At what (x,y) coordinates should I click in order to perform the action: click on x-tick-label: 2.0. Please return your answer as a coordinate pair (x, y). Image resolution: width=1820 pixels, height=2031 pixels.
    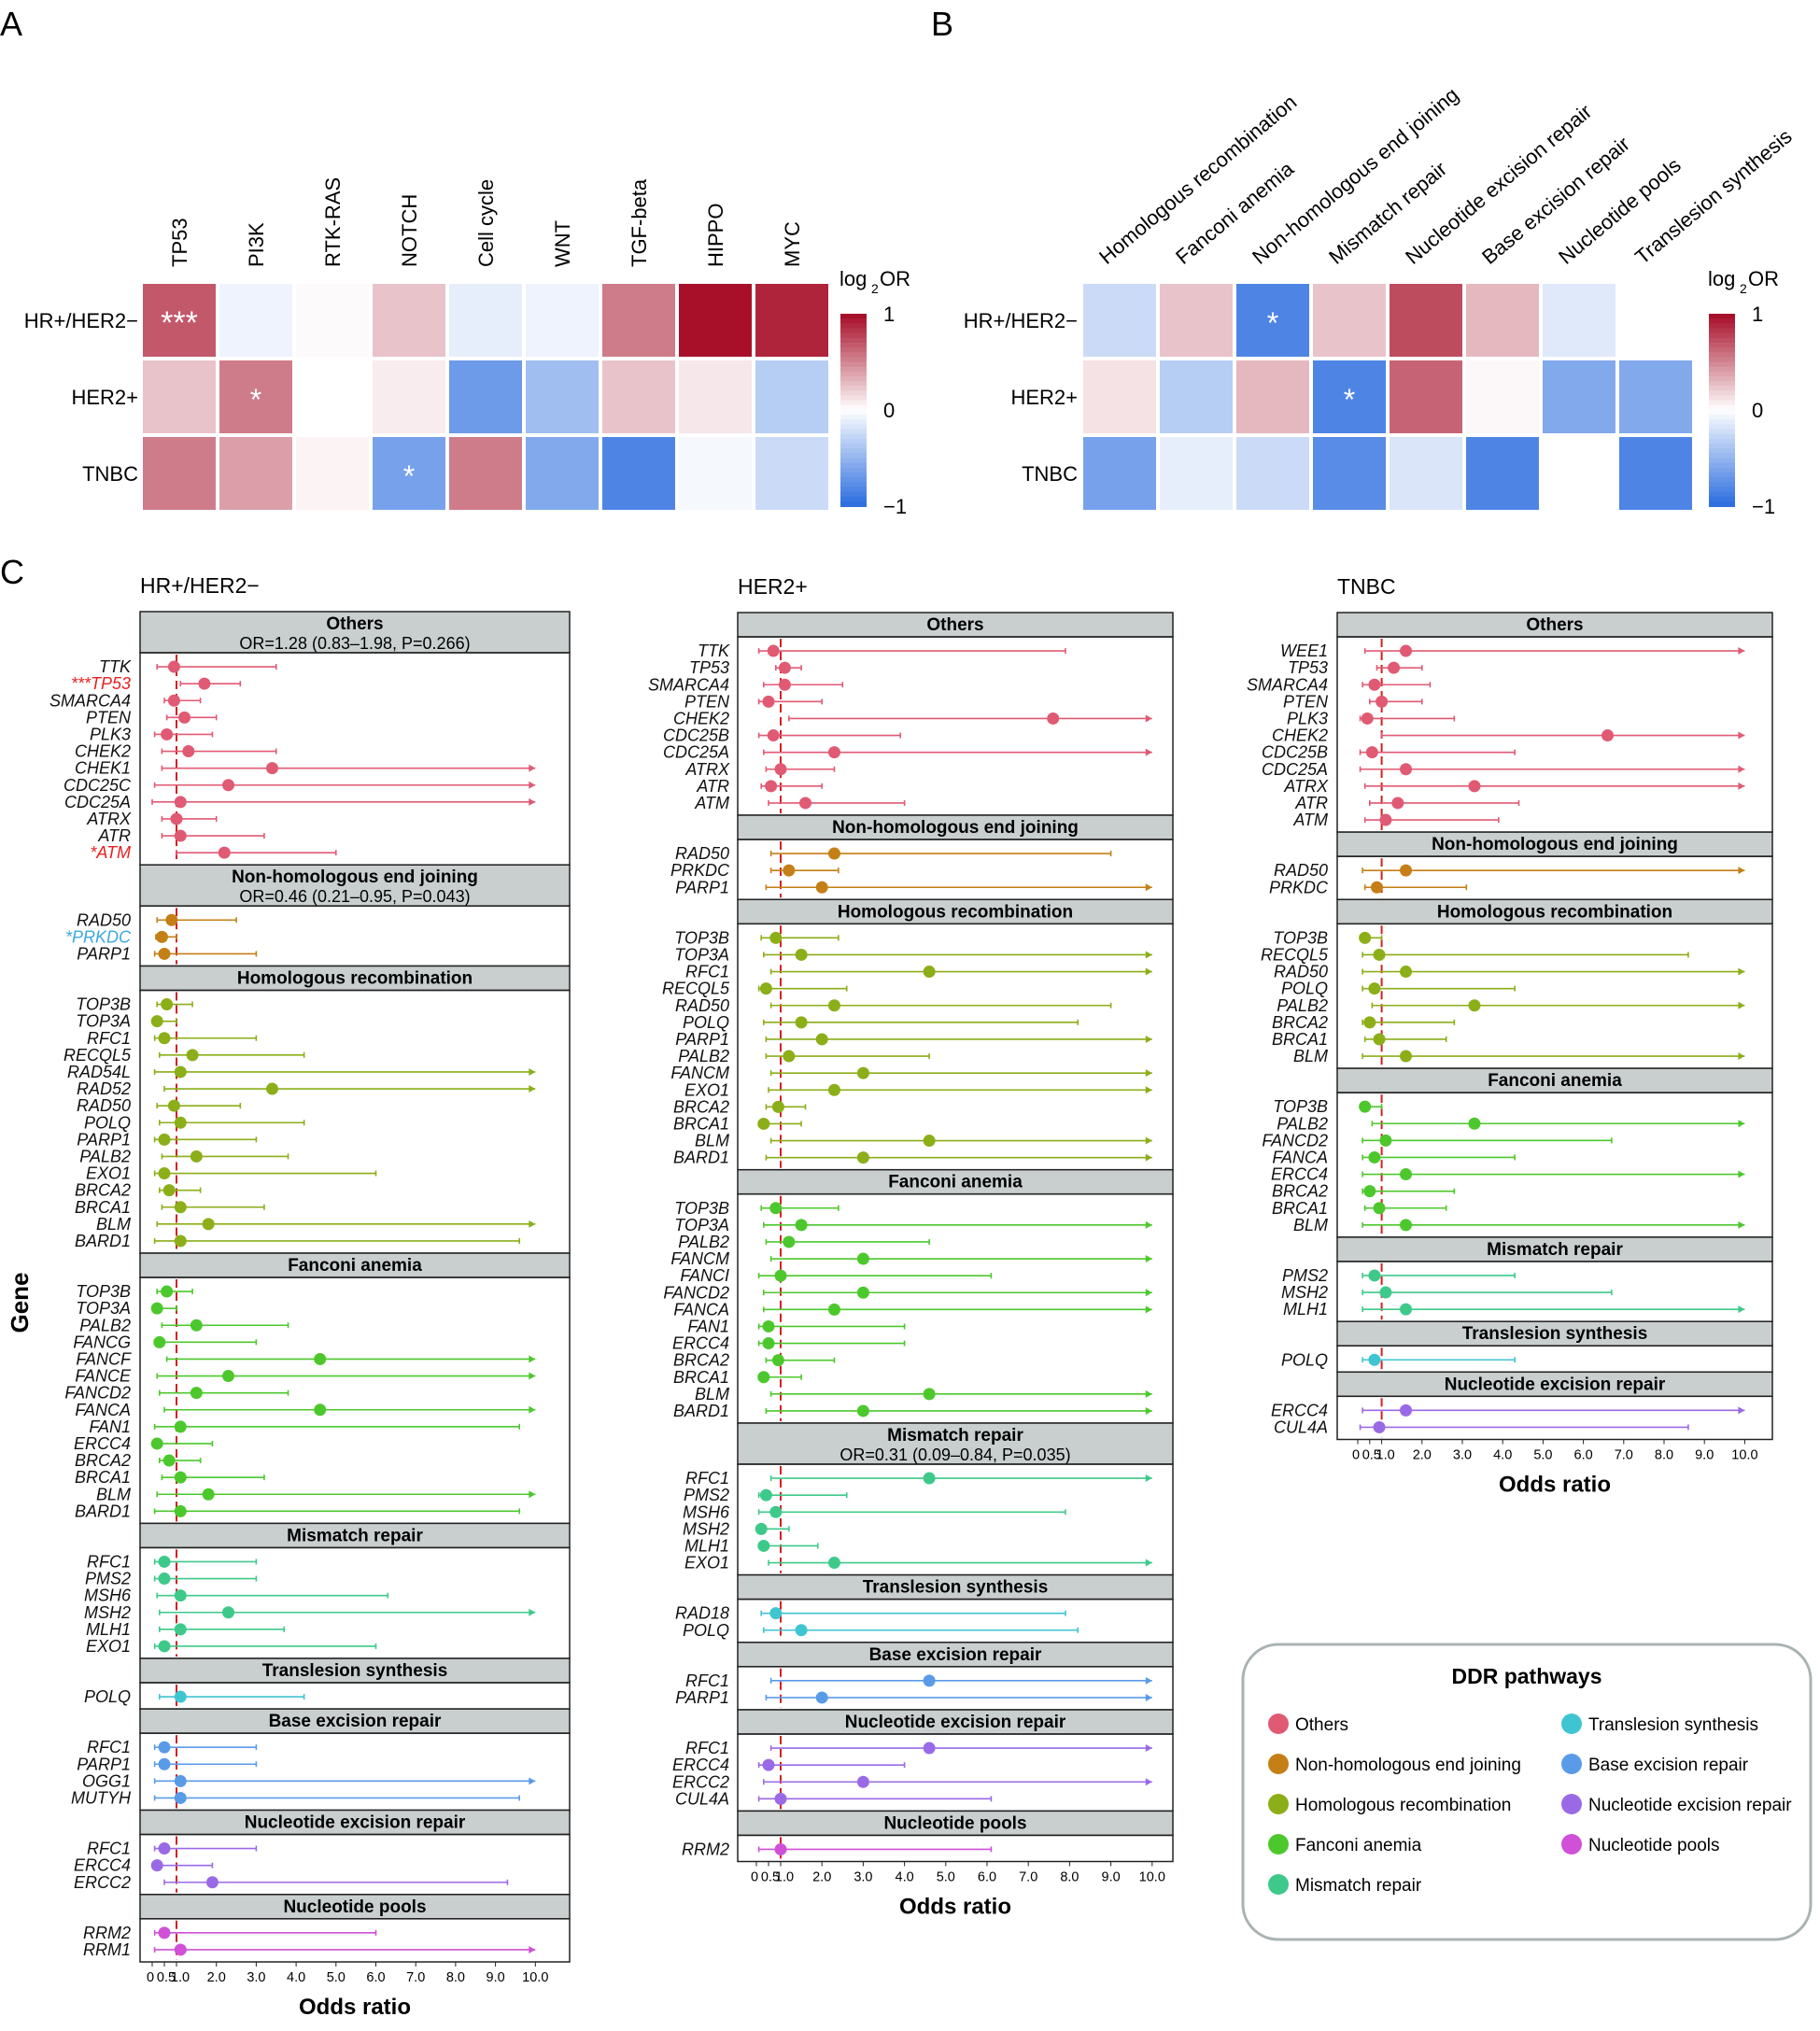
    Looking at the image, I should click on (216, 1978).